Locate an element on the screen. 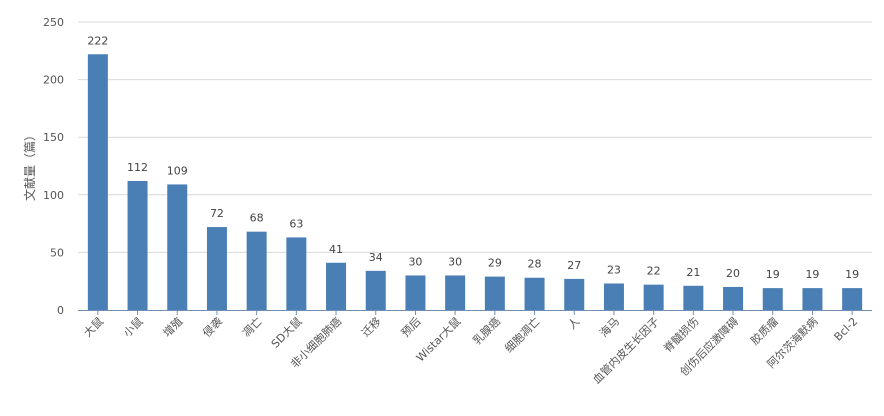 The height and width of the screenshot is (416, 884). data-label: 222 is located at coordinates (97, 40).